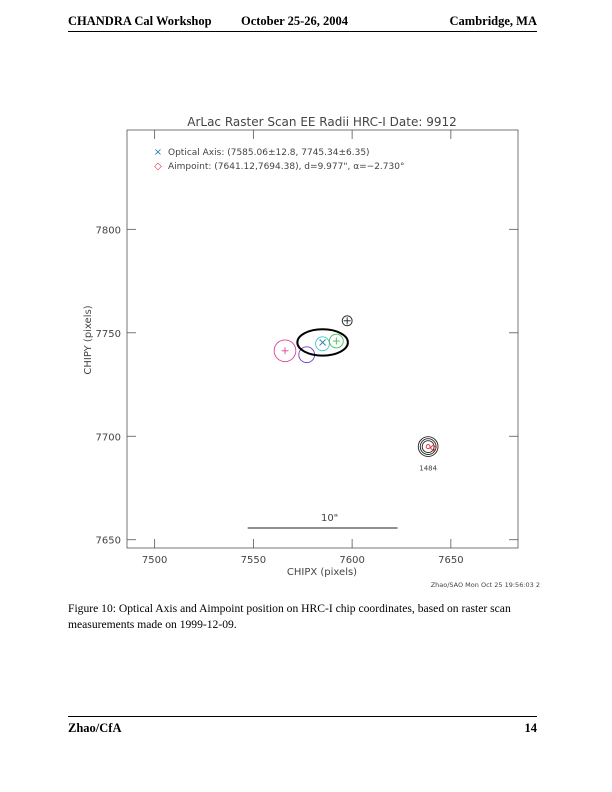  I want to click on header-left: CHANDRA Cal Workshop, so click(140, 21).